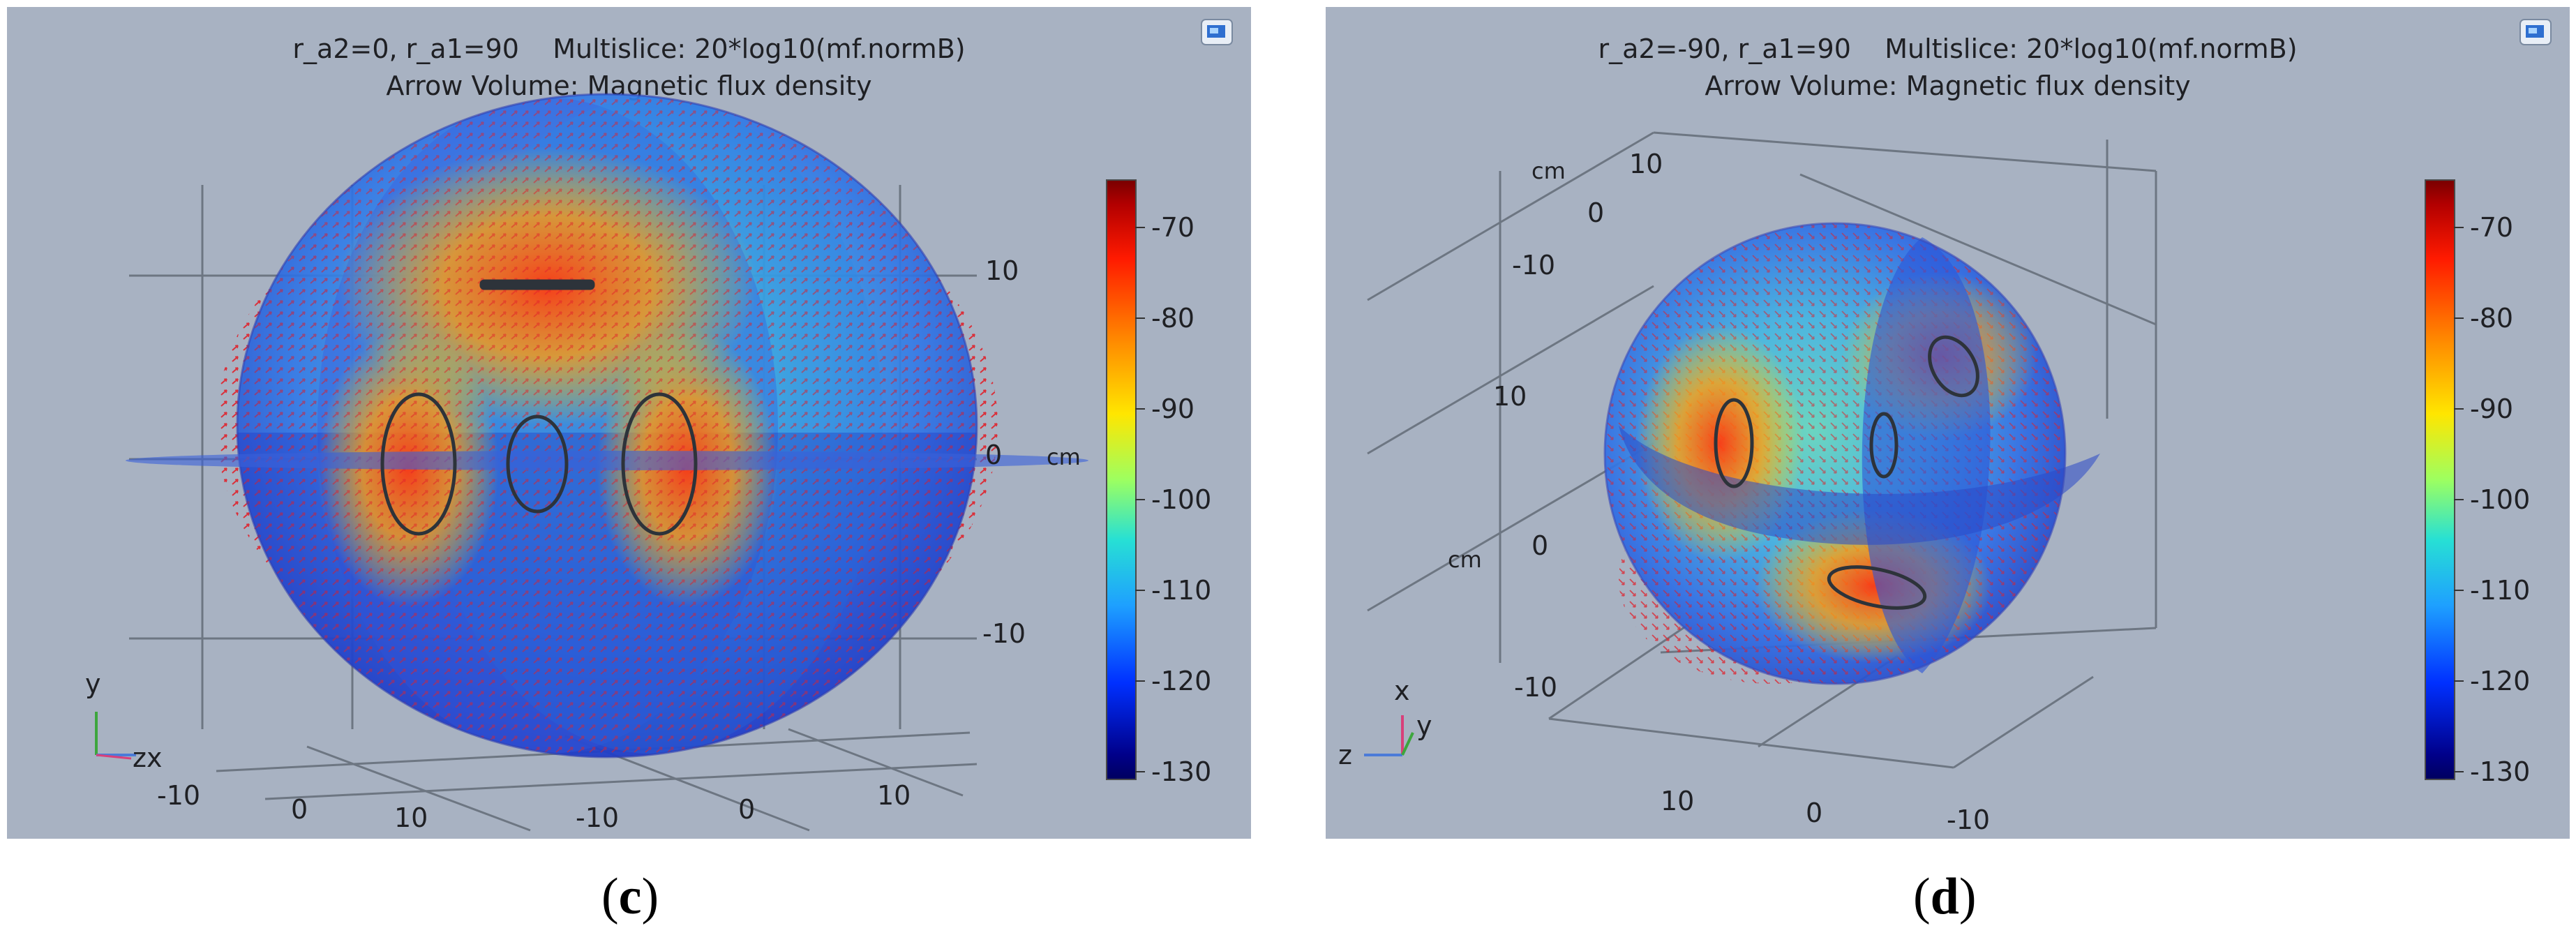 The height and width of the screenshot is (942, 2576). What do you see at coordinates (539, 407) in the screenshot?
I see `panel-c-coils` at bounding box center [539, 407].